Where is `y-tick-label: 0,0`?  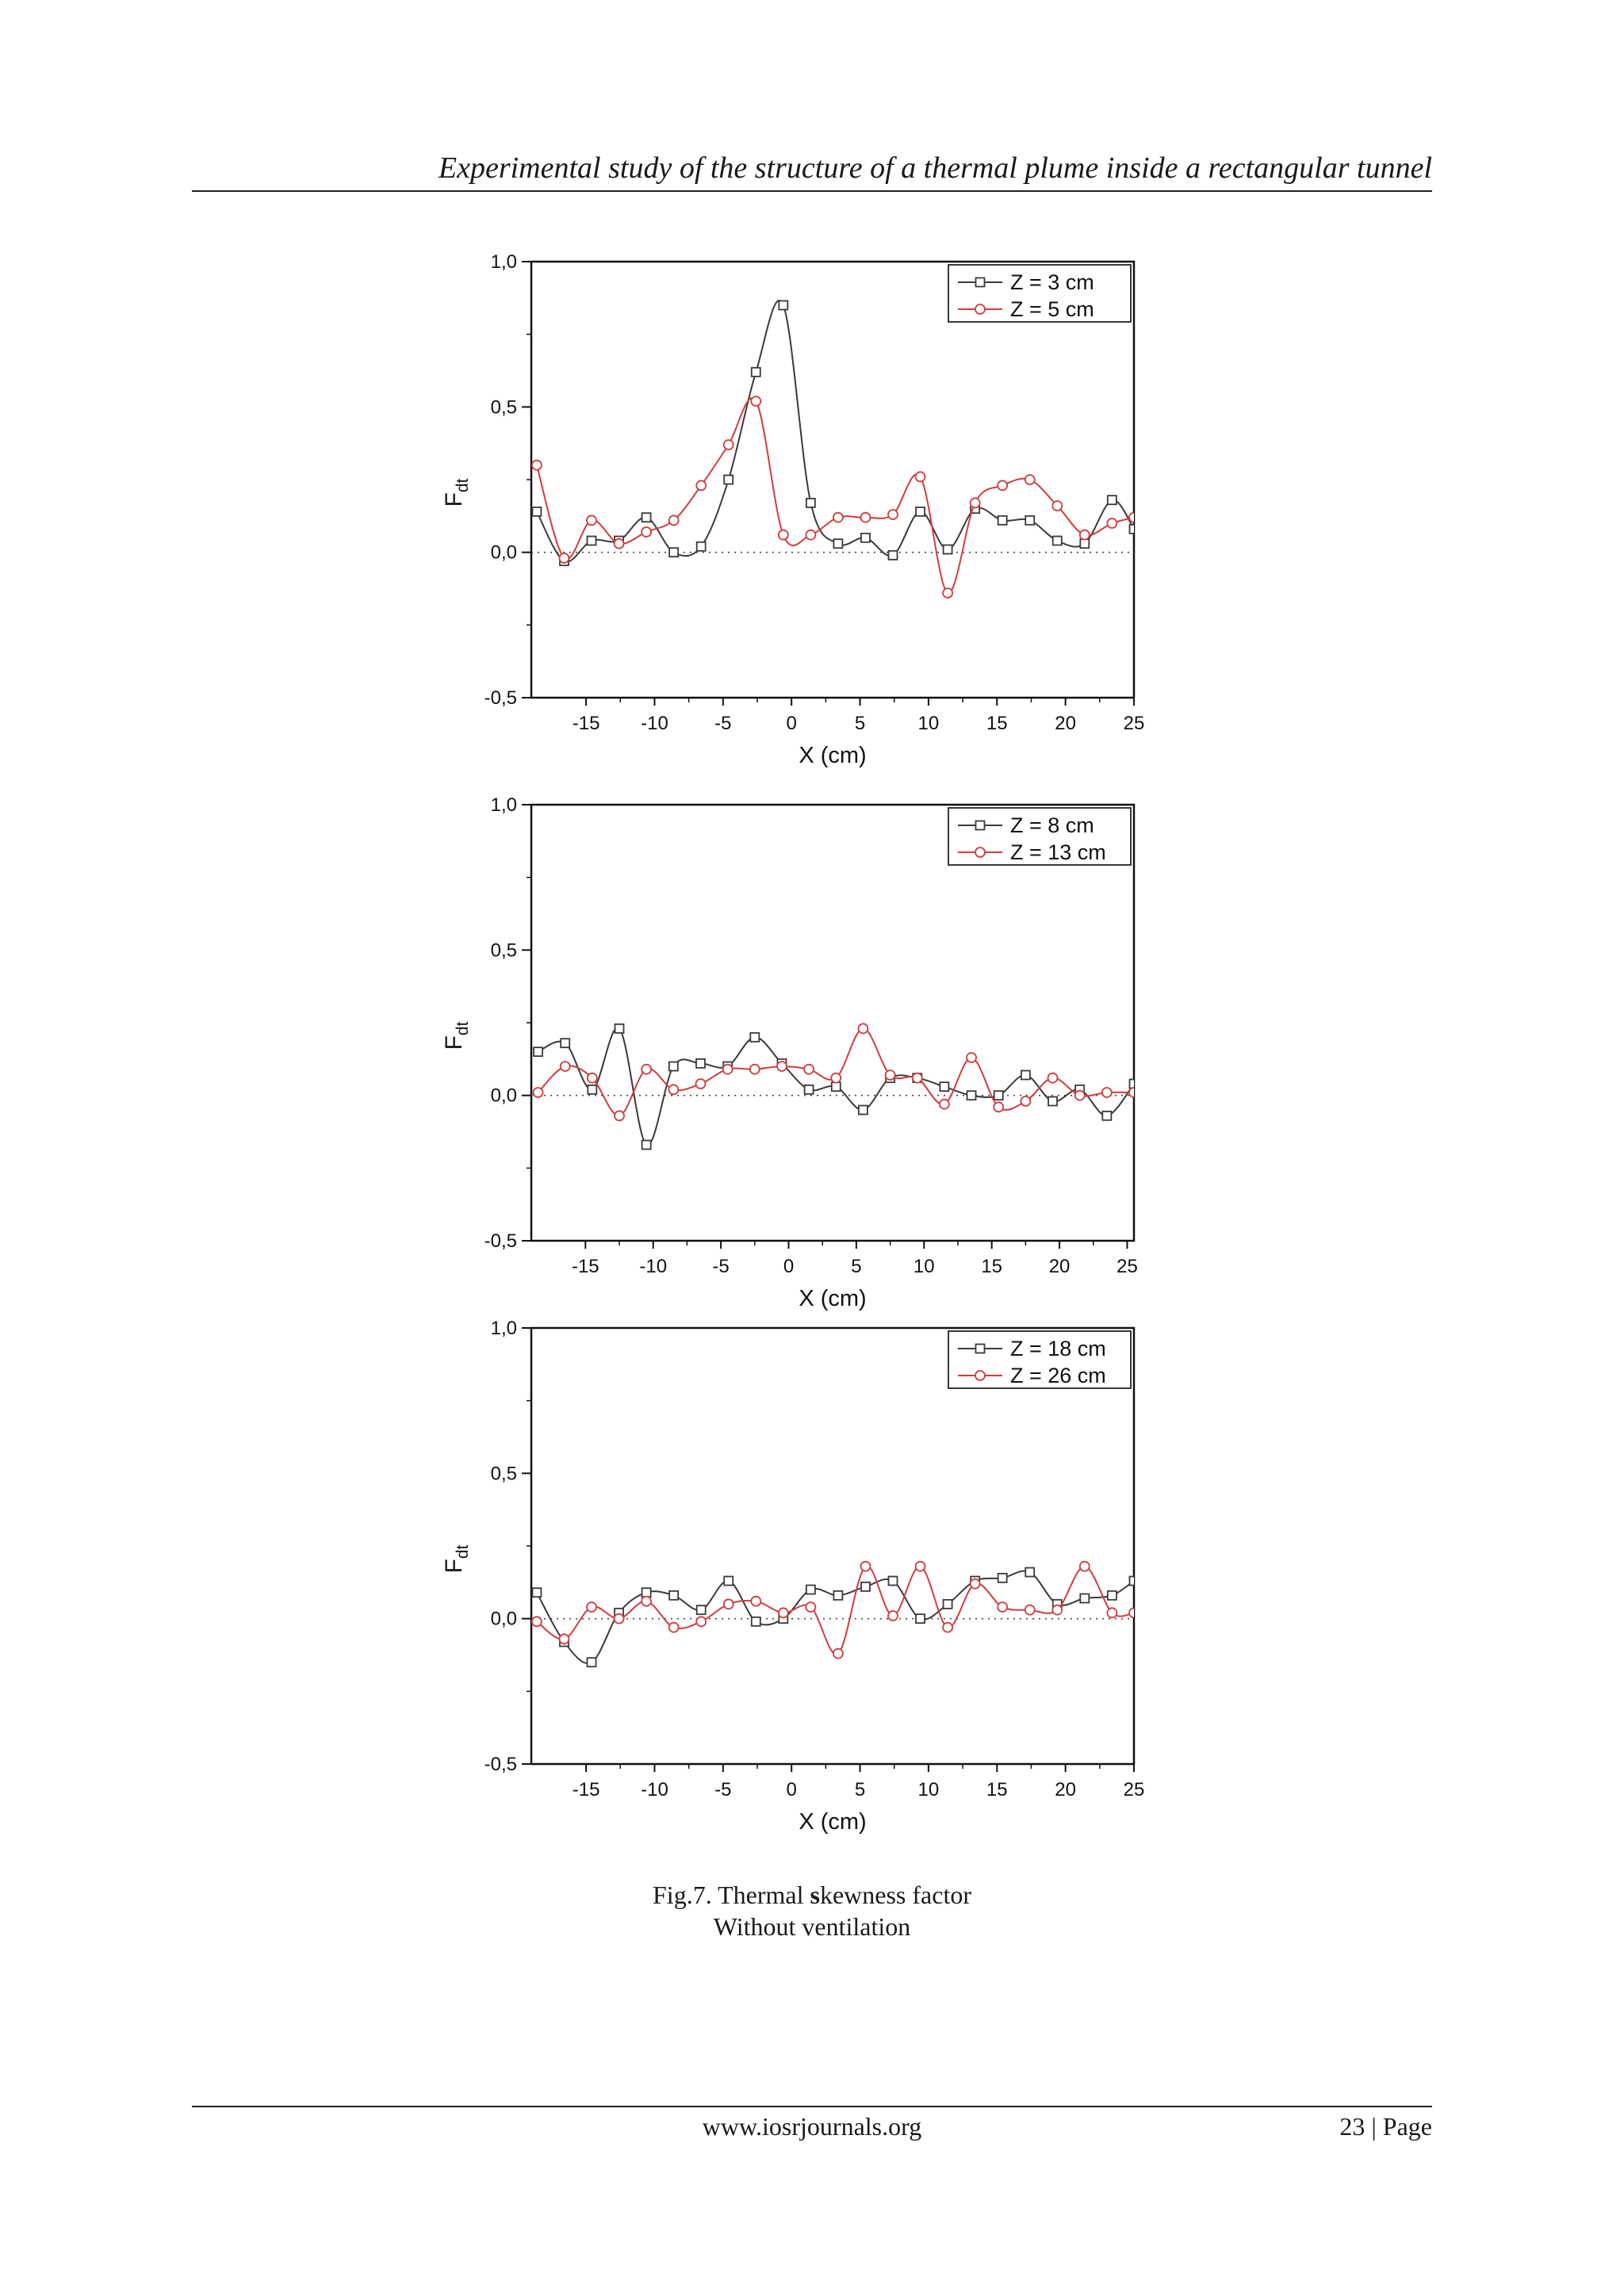 y-tick-label: 0,0 is located at coordinates (504, 1096).